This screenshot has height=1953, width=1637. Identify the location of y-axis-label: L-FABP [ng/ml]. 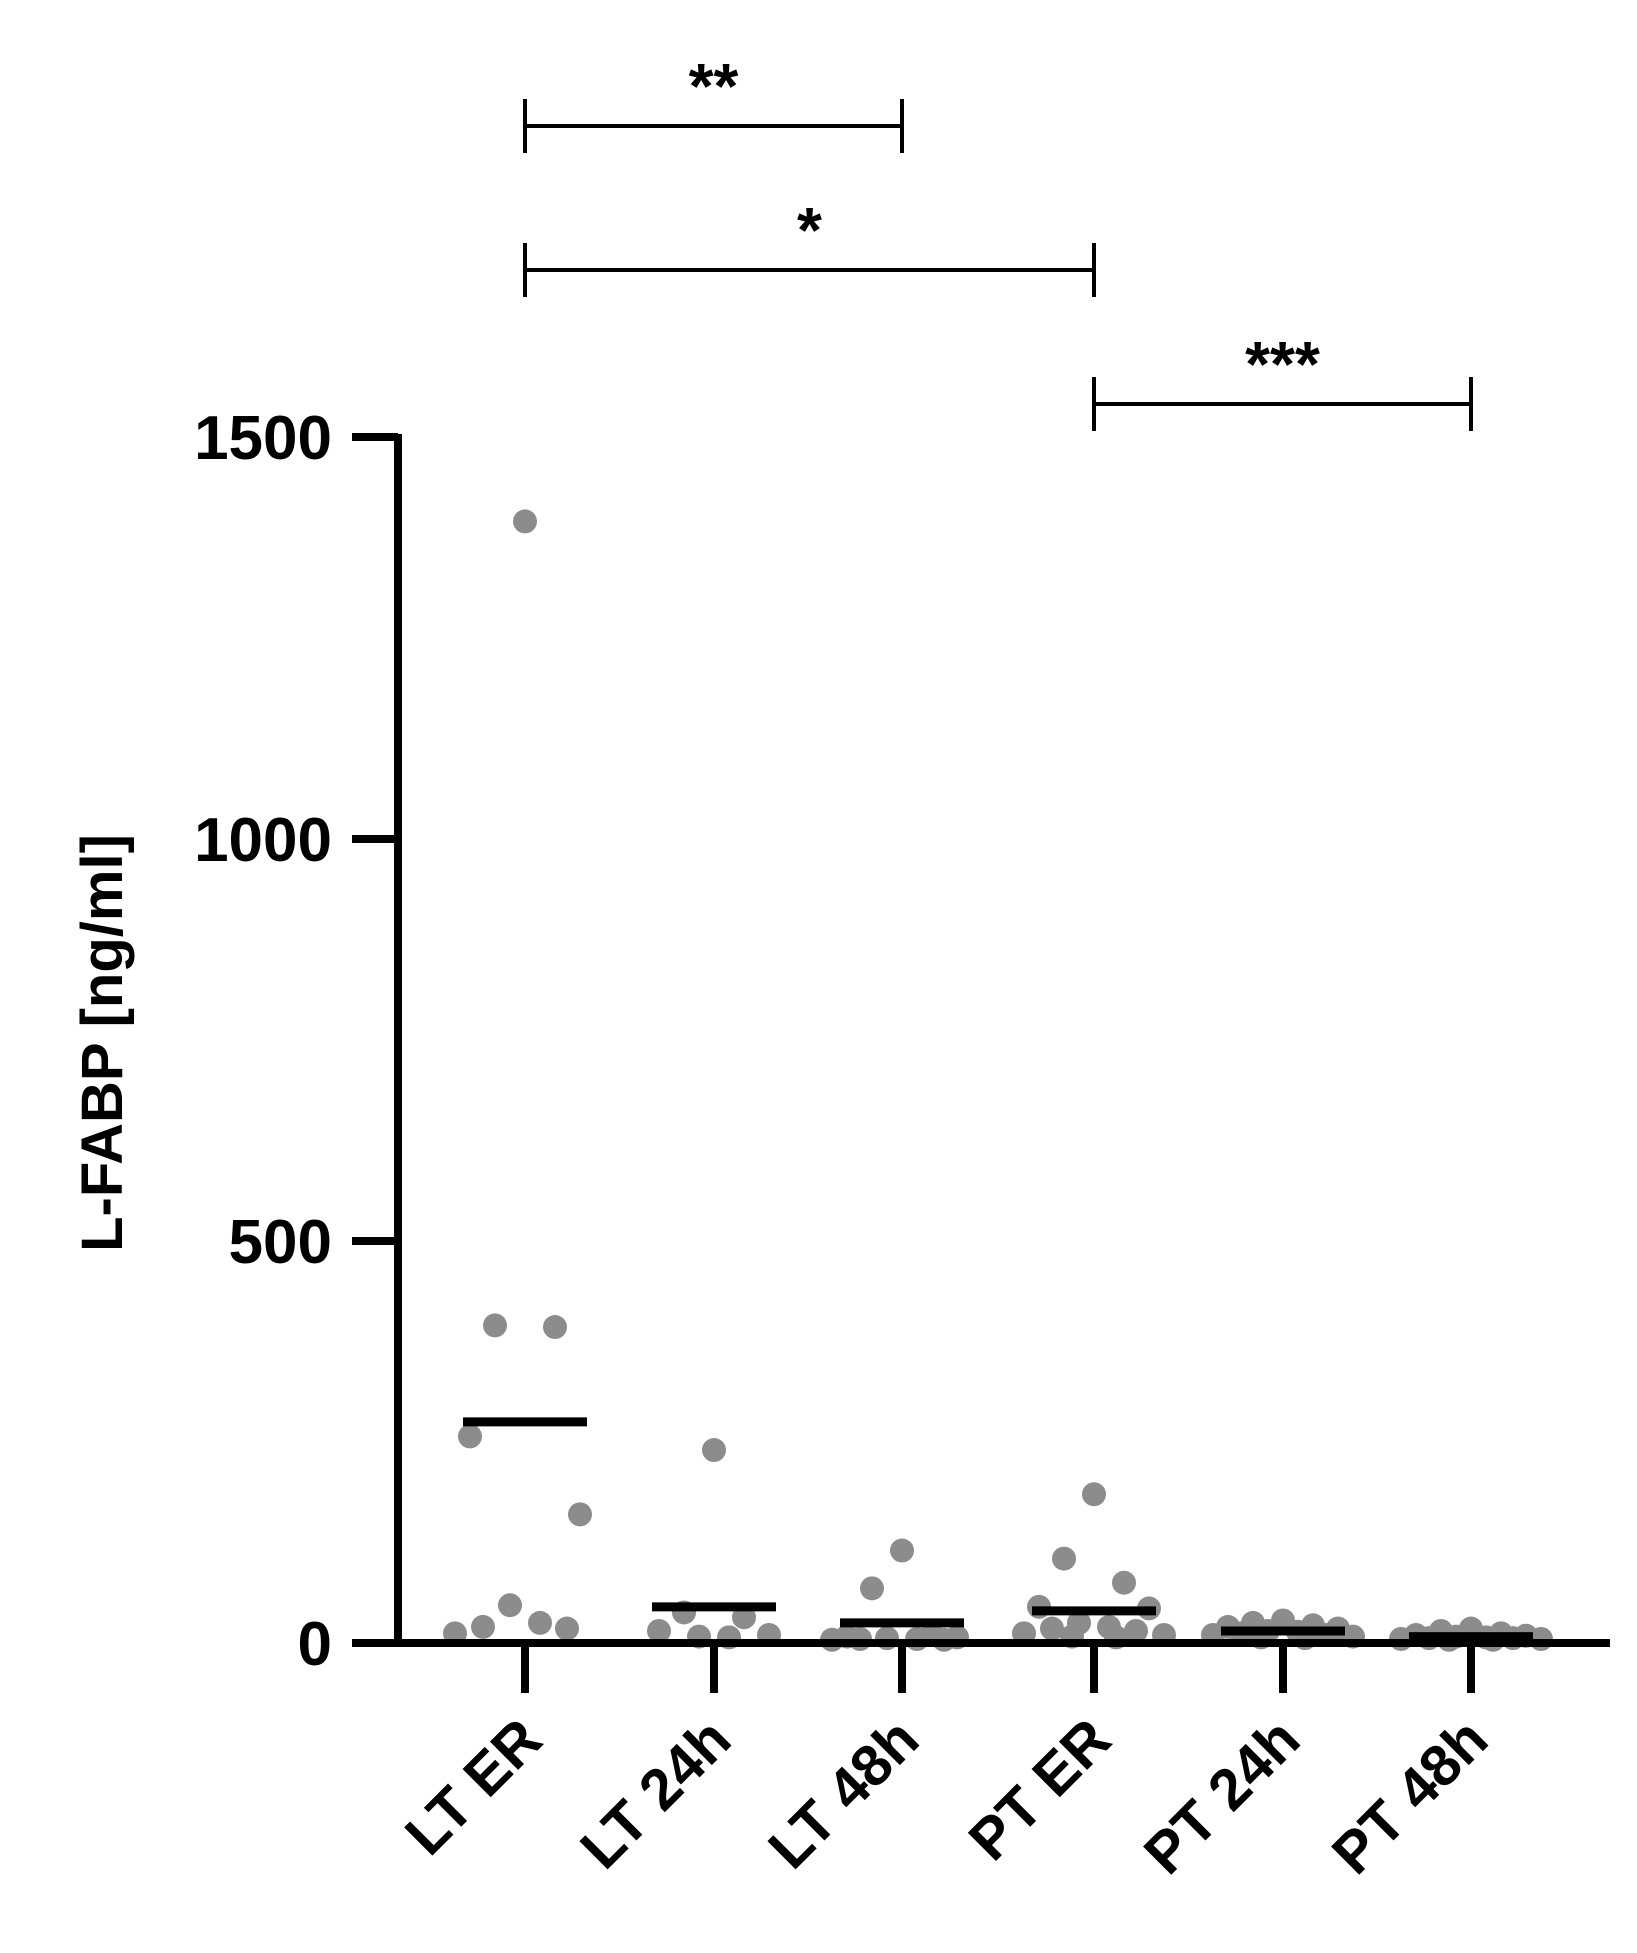
(102, 1043).